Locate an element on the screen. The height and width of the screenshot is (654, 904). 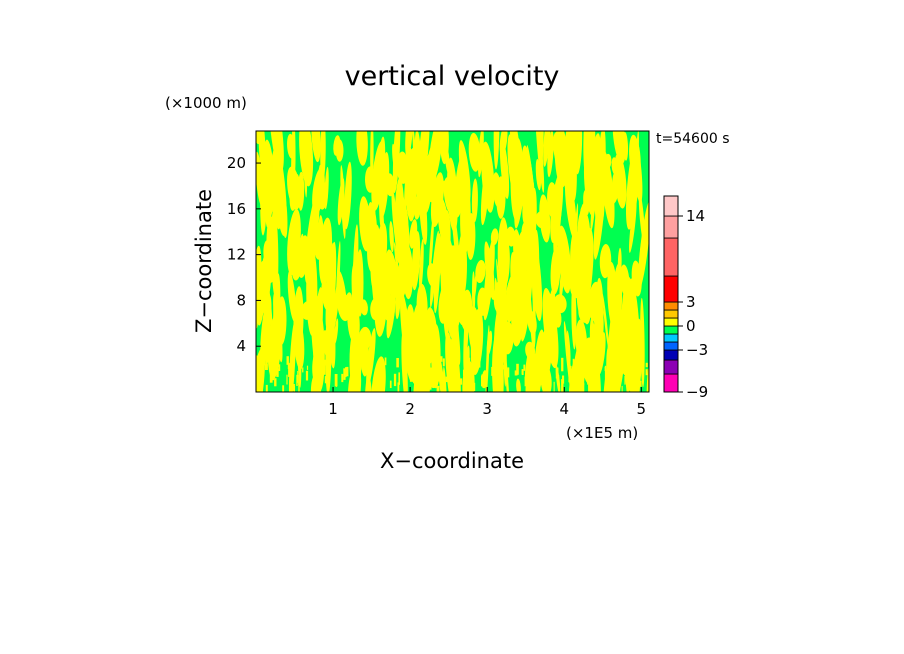
x-axis-units: (×1E5 m) is located at coordinates (602, 433).